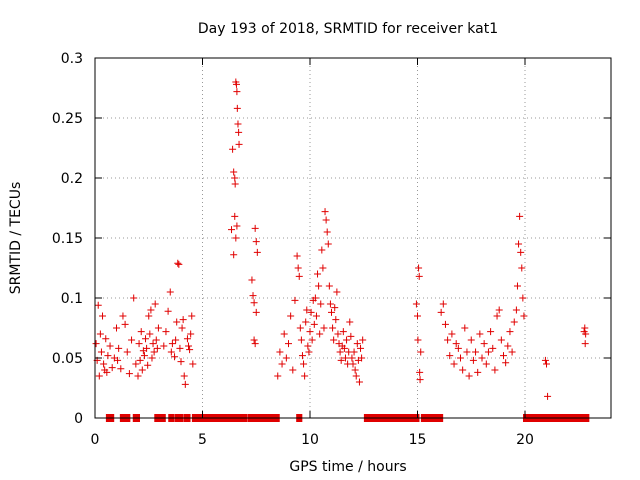 This screenshot has width=640, height=480. Describe the element at coordinates (67, 119) in the screenshot. I see `y-tick-label: 0.25` at that location.